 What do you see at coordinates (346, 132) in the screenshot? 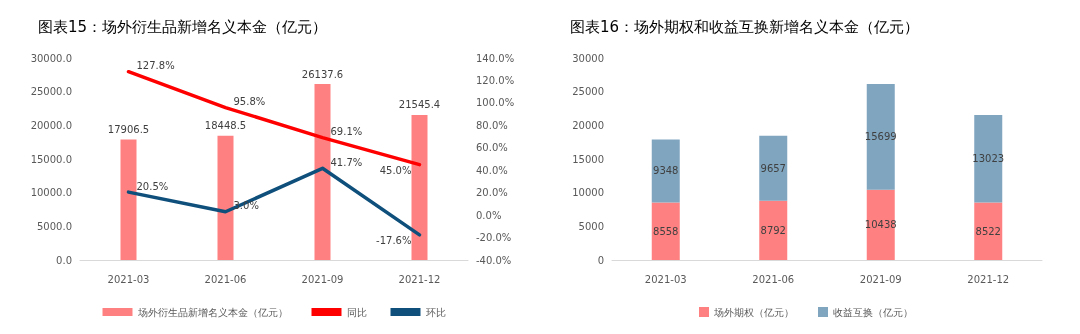
I see `data-label: 69.1%` at bounding box center [346, 132].